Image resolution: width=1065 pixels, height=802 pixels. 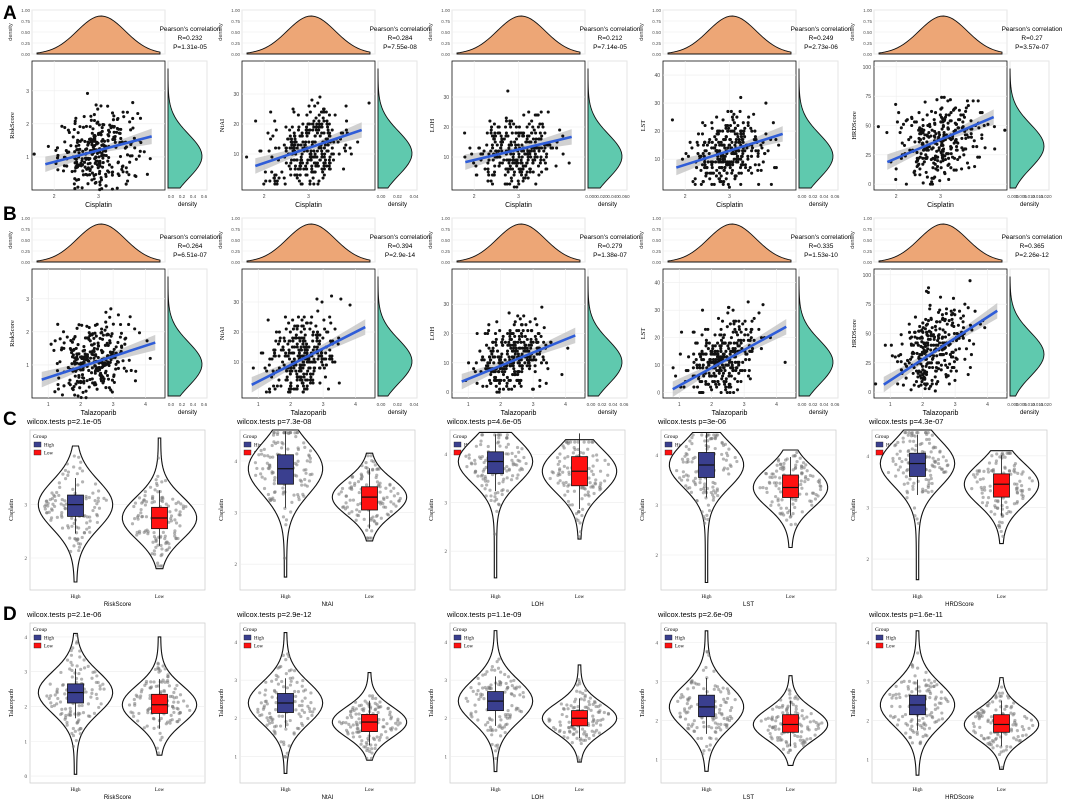 I want to click on legend-label-low: Low, so click(x=49, y=647).